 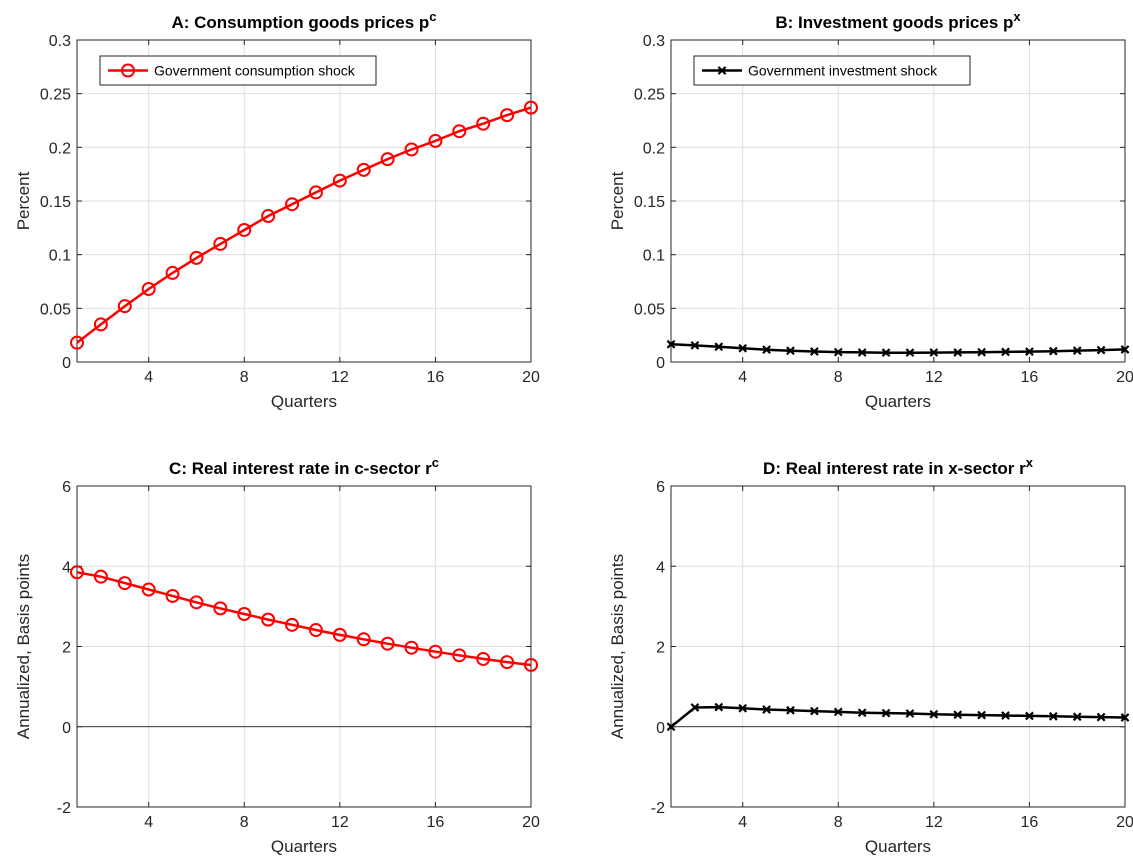 I want to click on y-tick-label: 0.2, so click(x=60, y=148).